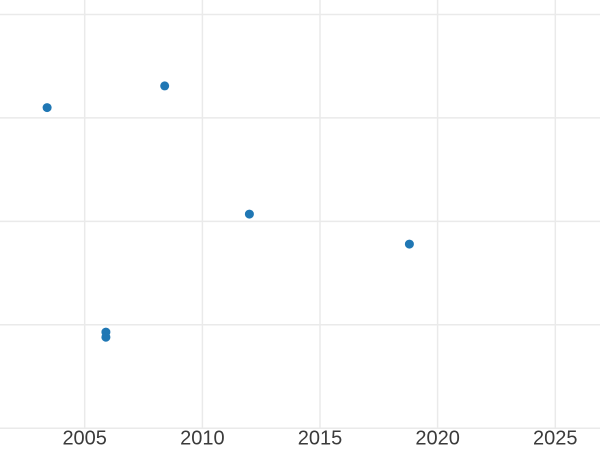  Describe the element at coordinates (202, 439) in the screenshot. I see `x-tick-label: 2010` at that location.